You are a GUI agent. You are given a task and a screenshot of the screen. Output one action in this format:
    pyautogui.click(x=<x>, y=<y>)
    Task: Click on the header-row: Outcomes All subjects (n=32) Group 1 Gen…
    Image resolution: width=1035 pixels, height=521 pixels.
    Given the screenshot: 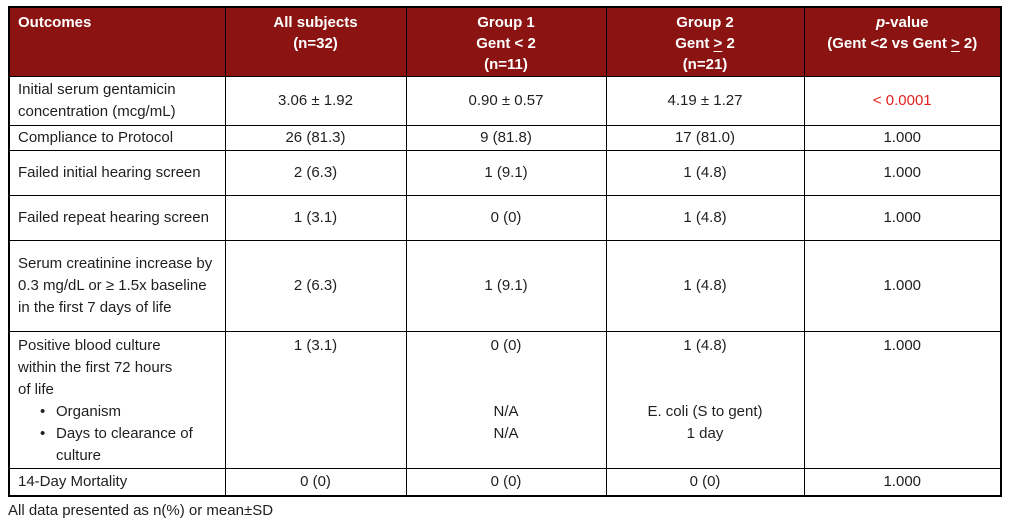 What is the action you would take?
    pyautogui.click(x=505, y=41)
    